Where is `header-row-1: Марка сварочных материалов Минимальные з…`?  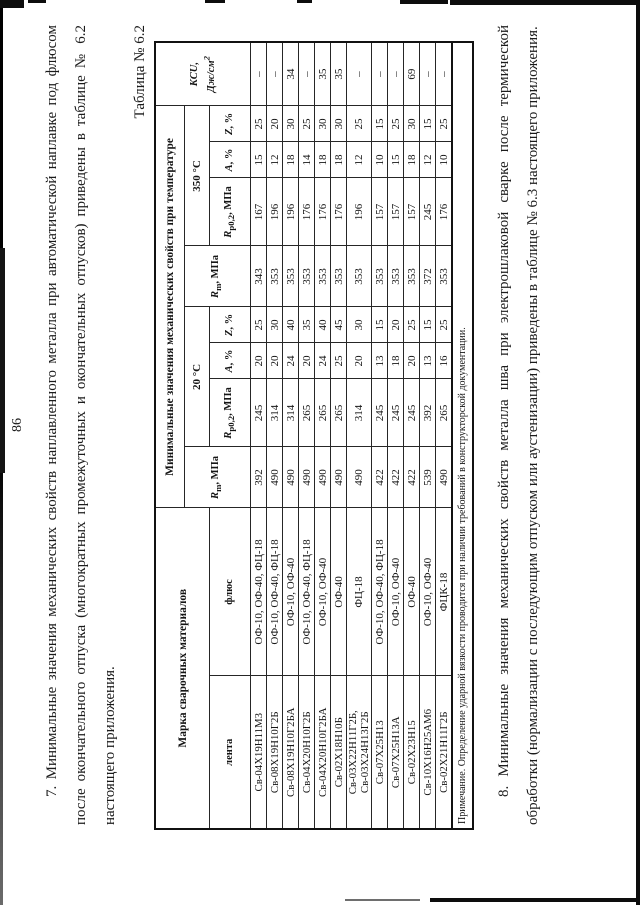 header-row-1: Марка сварочных материалов Минимальные з… is located at coordinates (203, 435).